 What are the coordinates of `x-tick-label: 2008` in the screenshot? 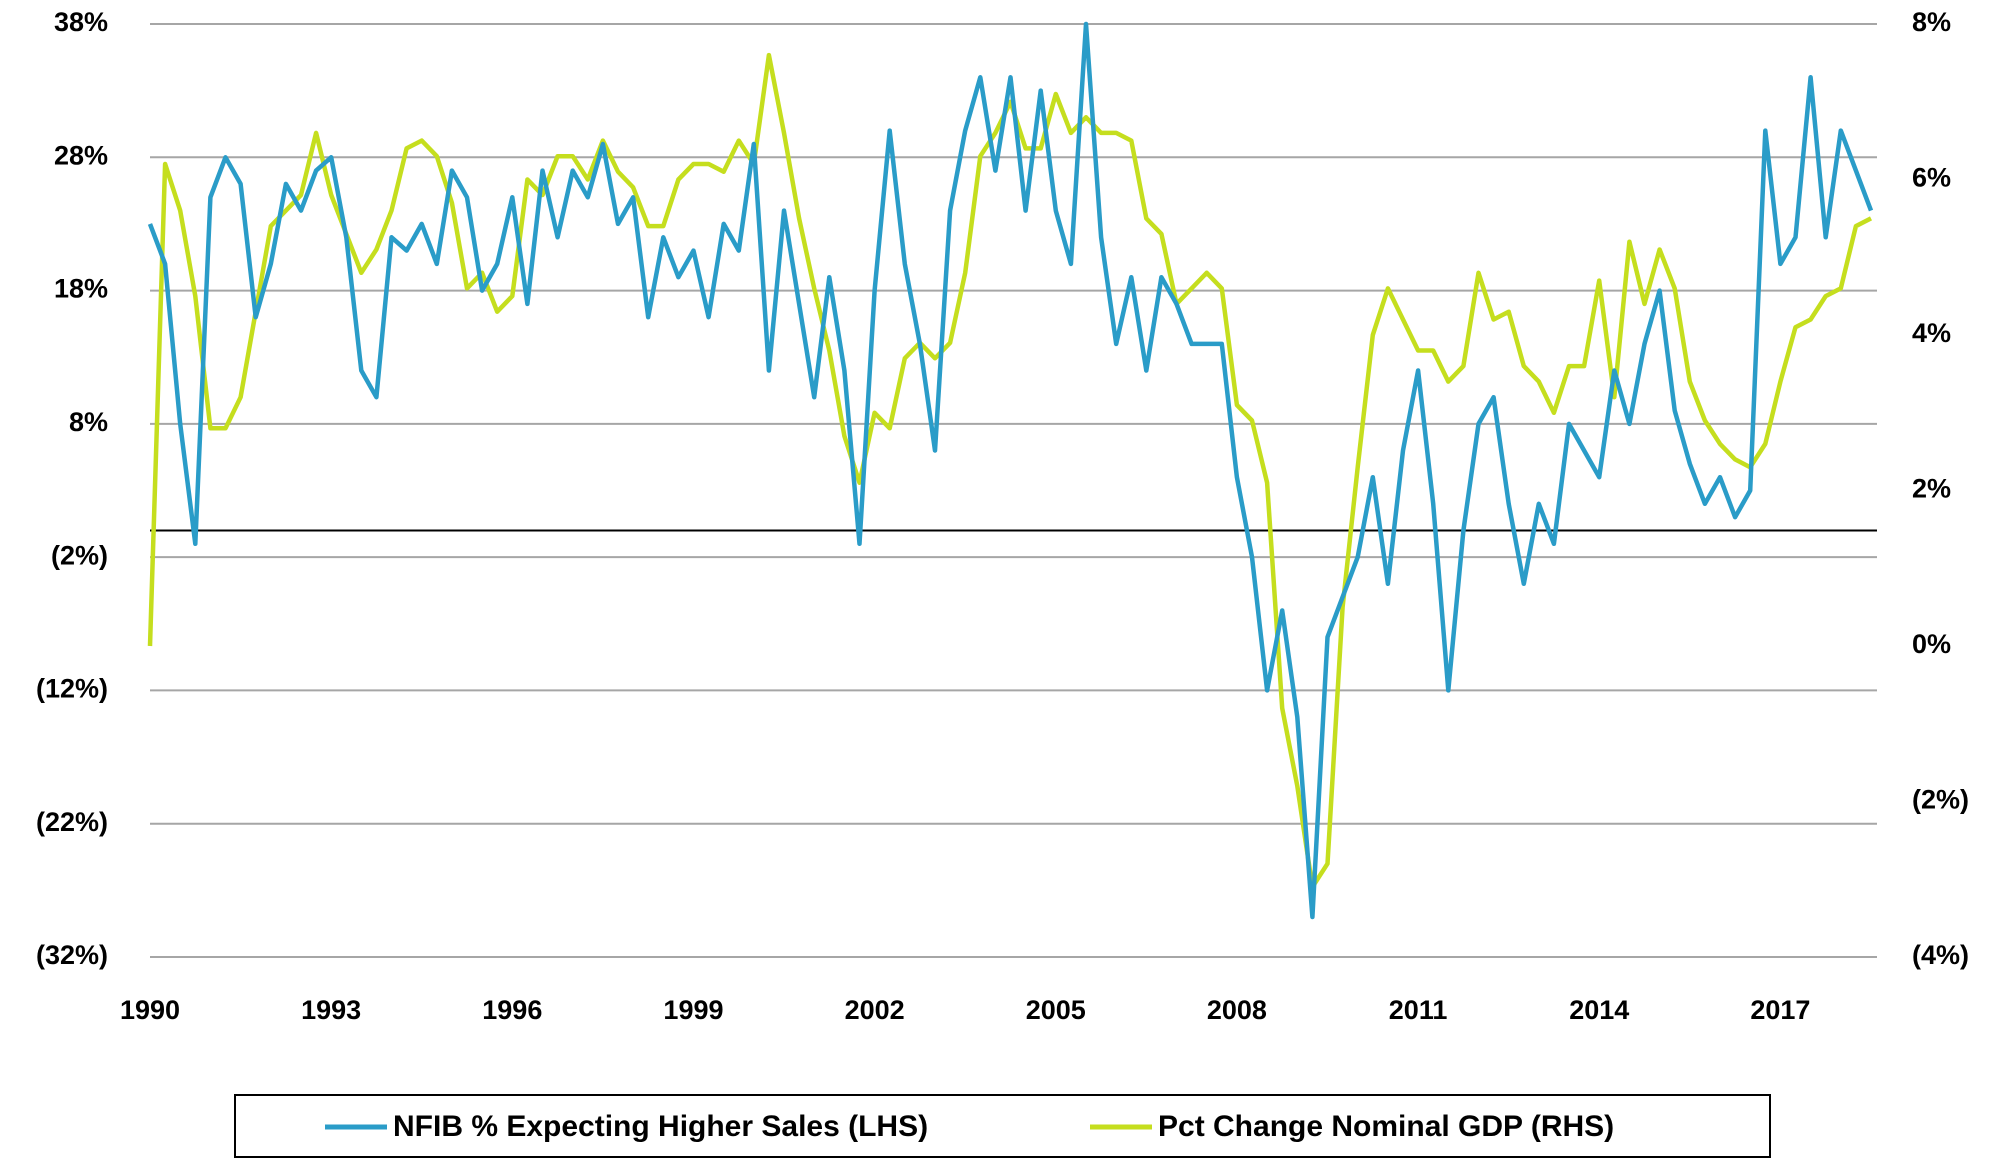 It's located at (1237, 1010).